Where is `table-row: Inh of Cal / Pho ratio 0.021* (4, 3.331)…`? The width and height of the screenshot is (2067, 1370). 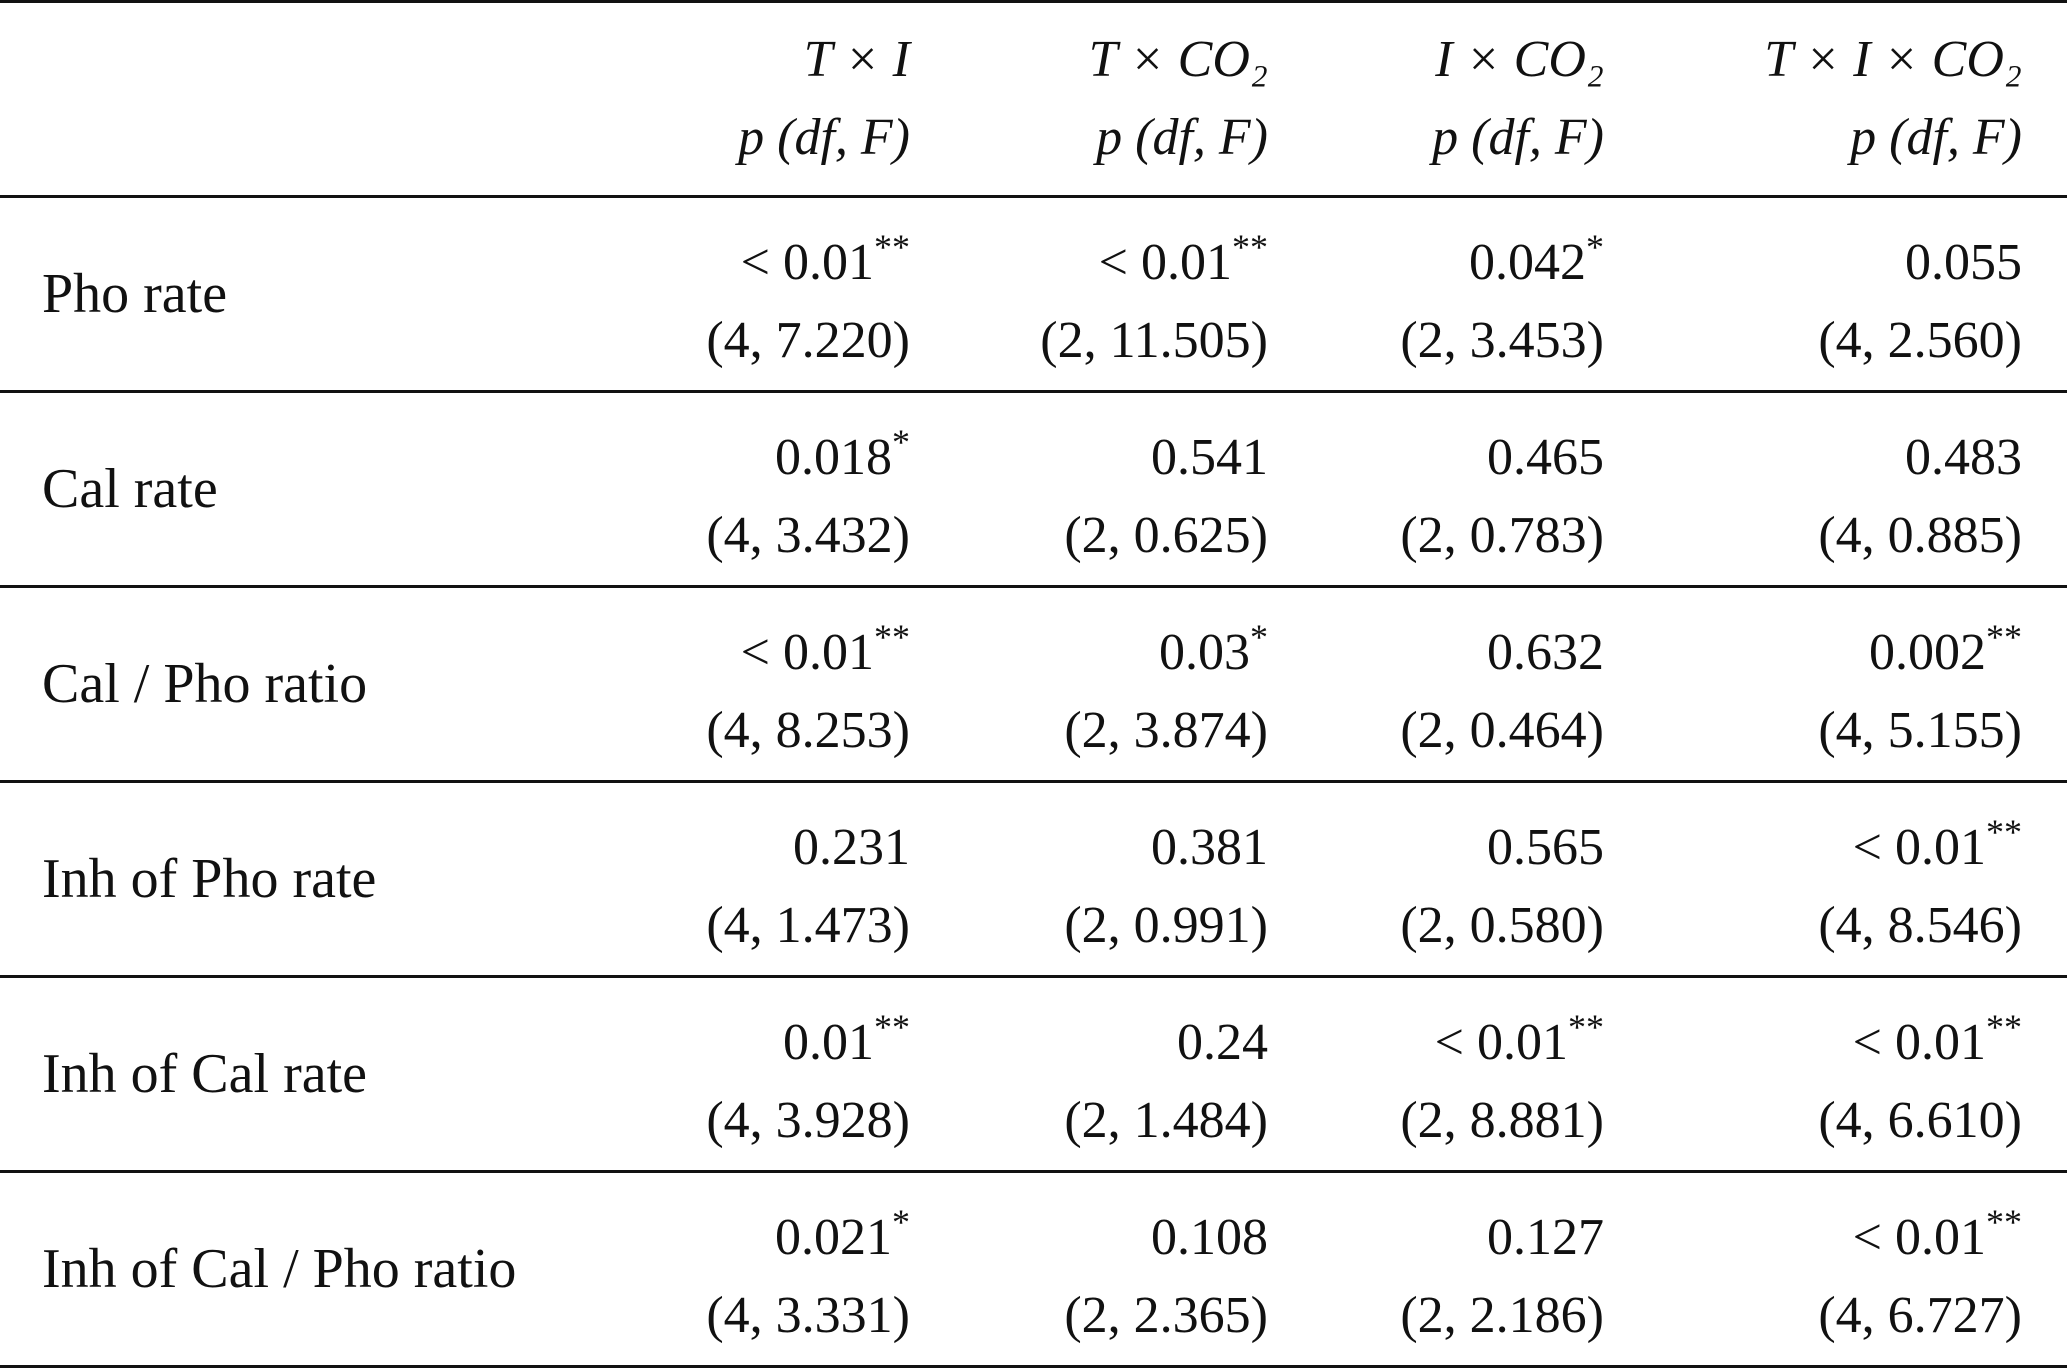 table-row: Inh of Cal / Pho ratio 0.021* (4, 3.331)… is located at coordinates (1033, 1269).